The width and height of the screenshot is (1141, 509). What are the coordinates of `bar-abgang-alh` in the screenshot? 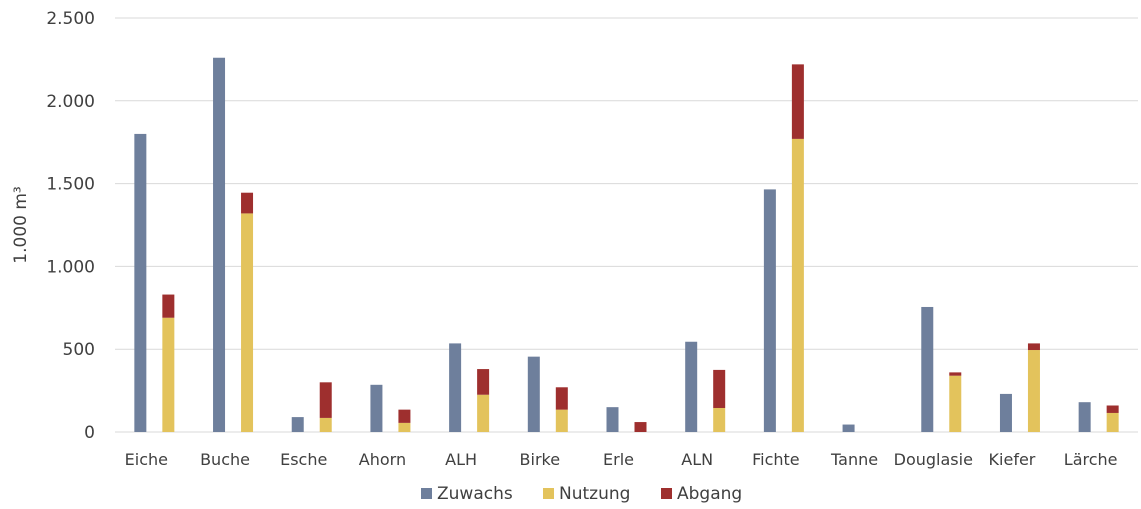 It's located at (483, 382).